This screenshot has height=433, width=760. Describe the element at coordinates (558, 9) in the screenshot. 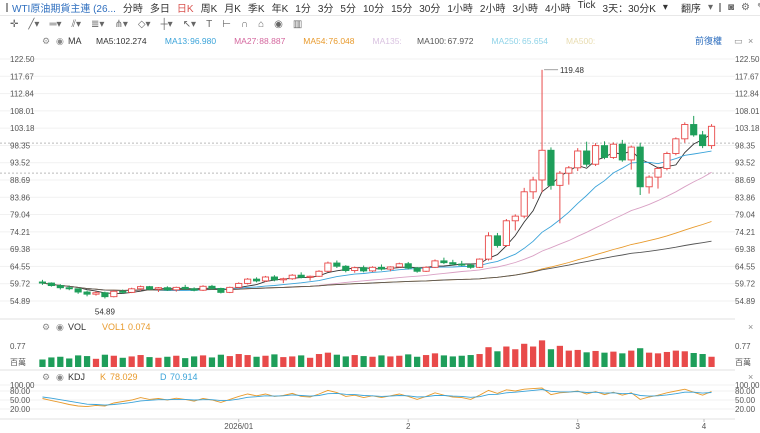

I see `interval-tab: 4小時` at that location.